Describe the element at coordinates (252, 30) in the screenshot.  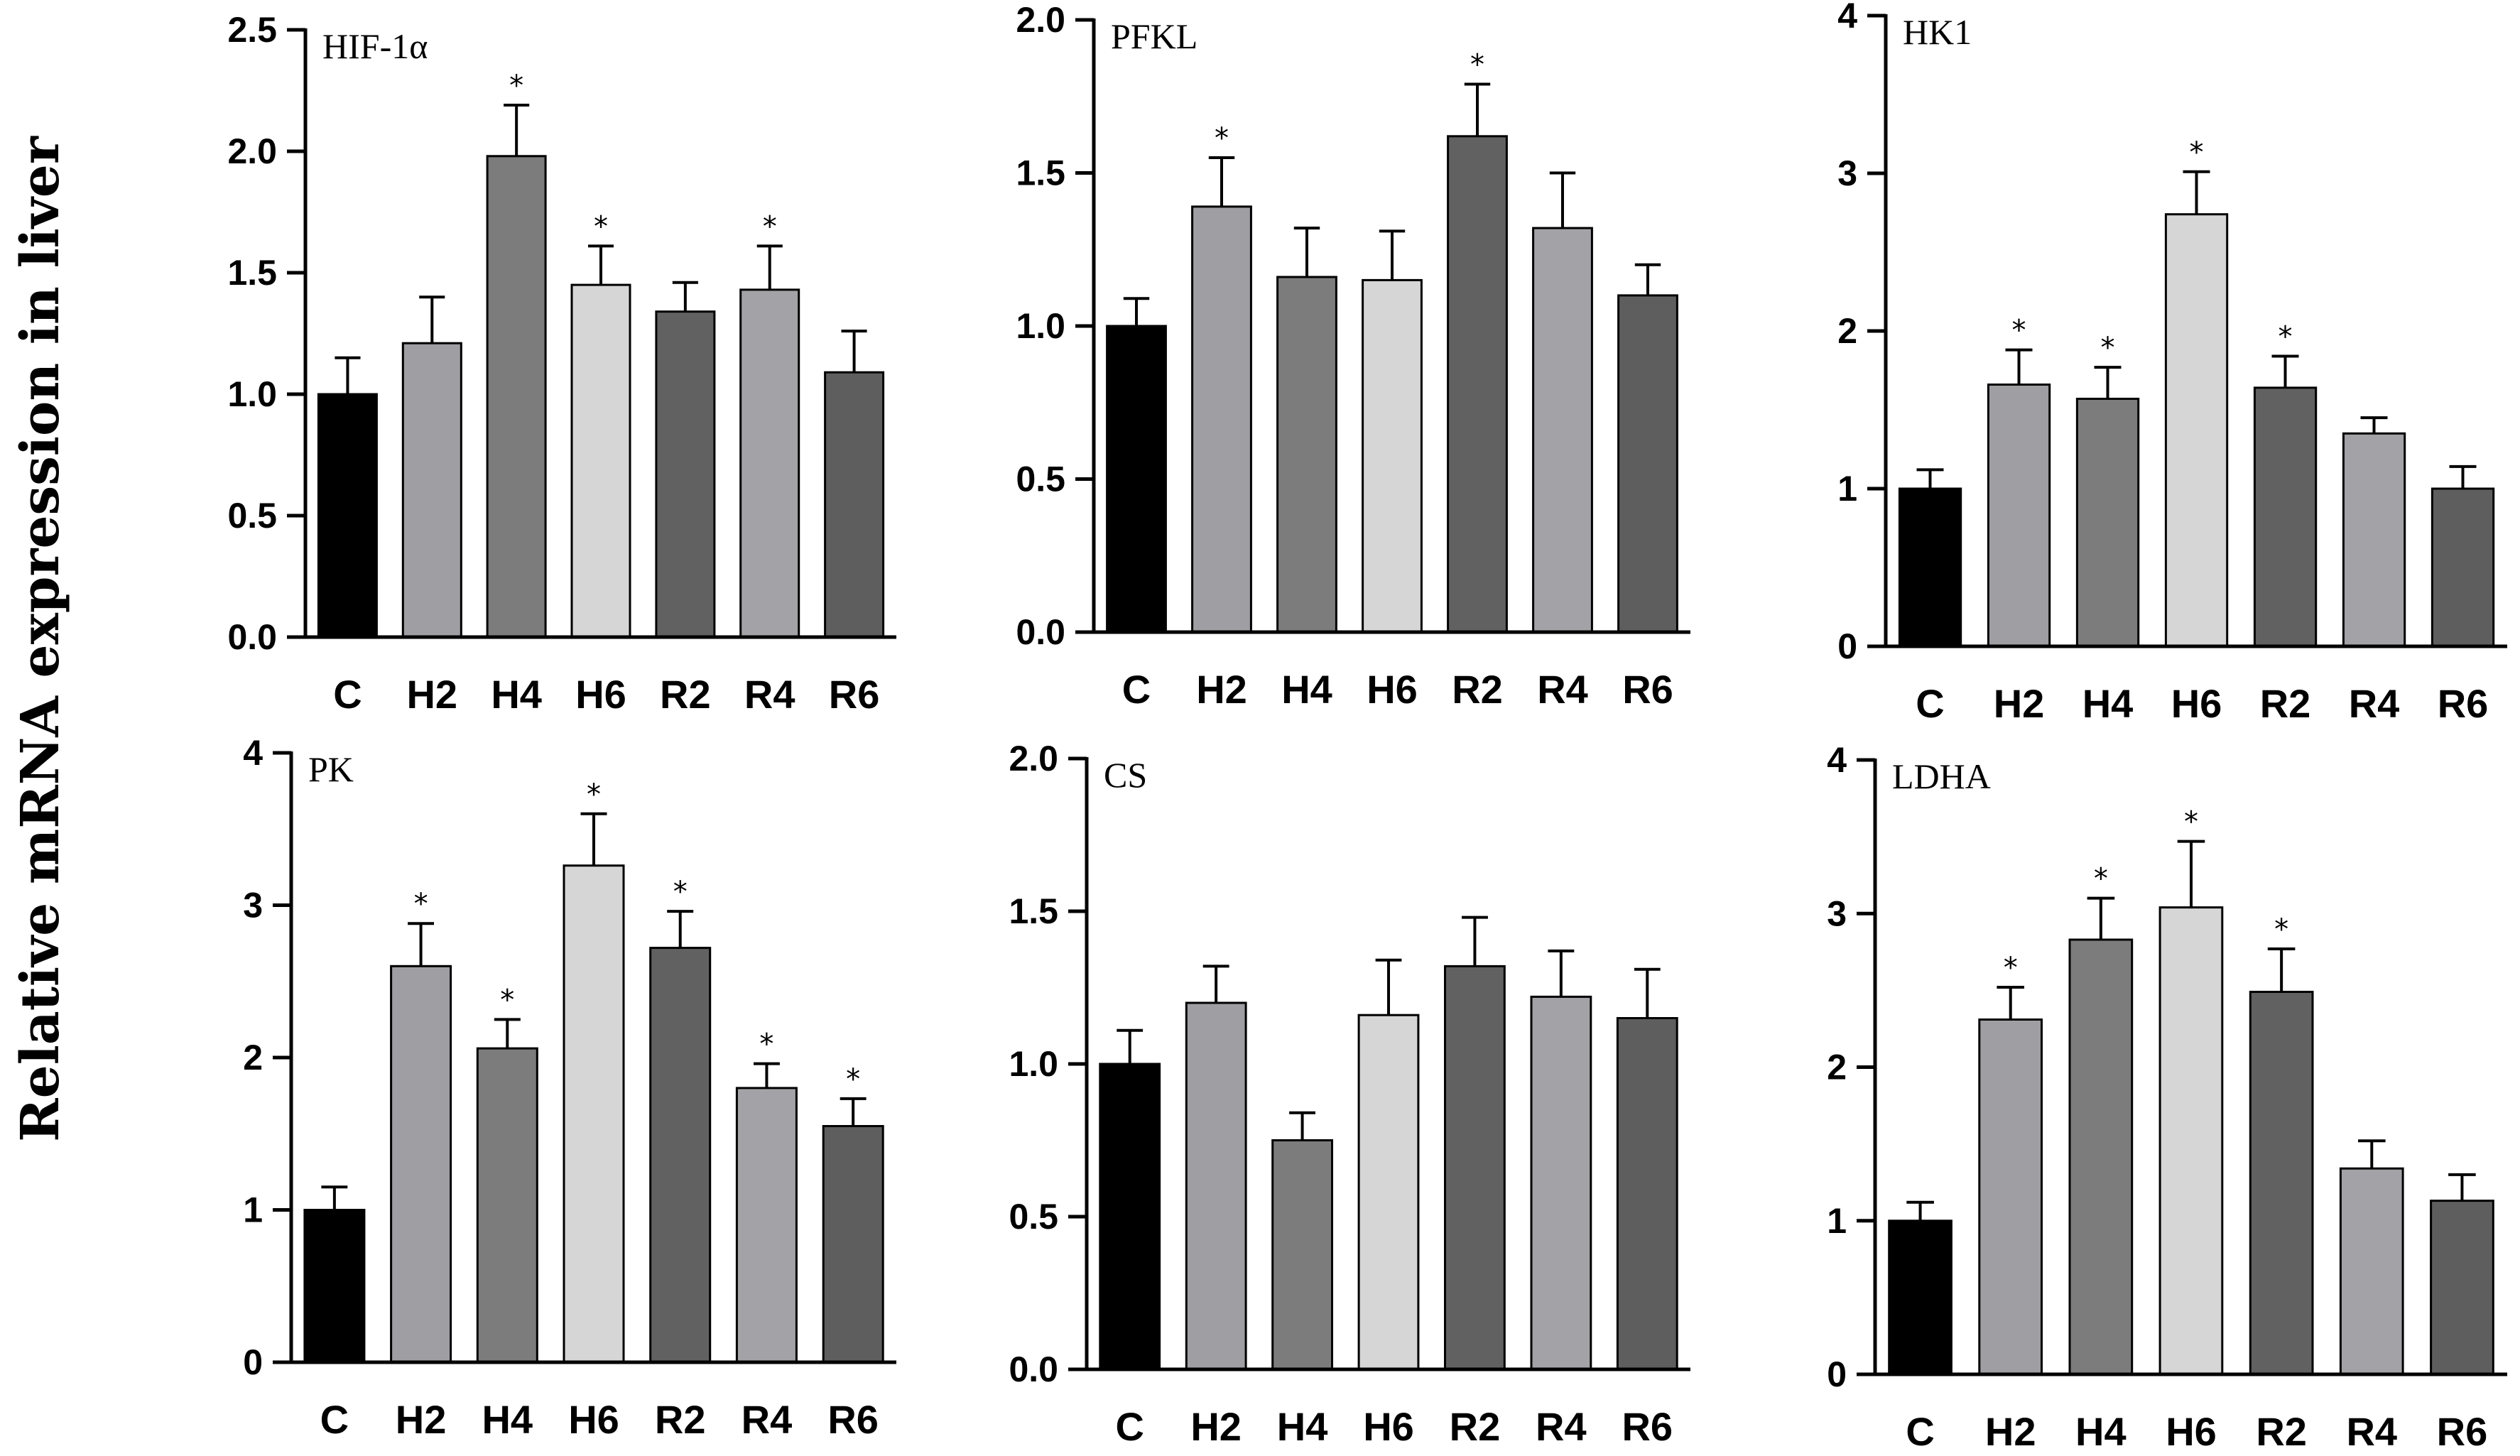
I see `y-tick-label: 2.5` at that location.